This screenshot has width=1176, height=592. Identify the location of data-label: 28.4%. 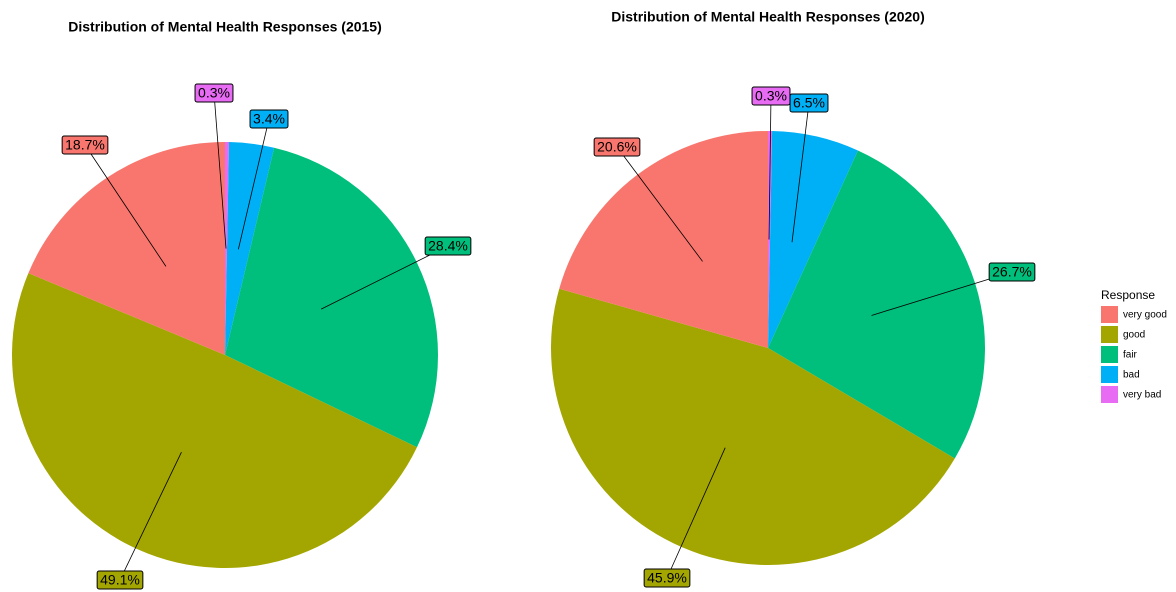
(448, 246).